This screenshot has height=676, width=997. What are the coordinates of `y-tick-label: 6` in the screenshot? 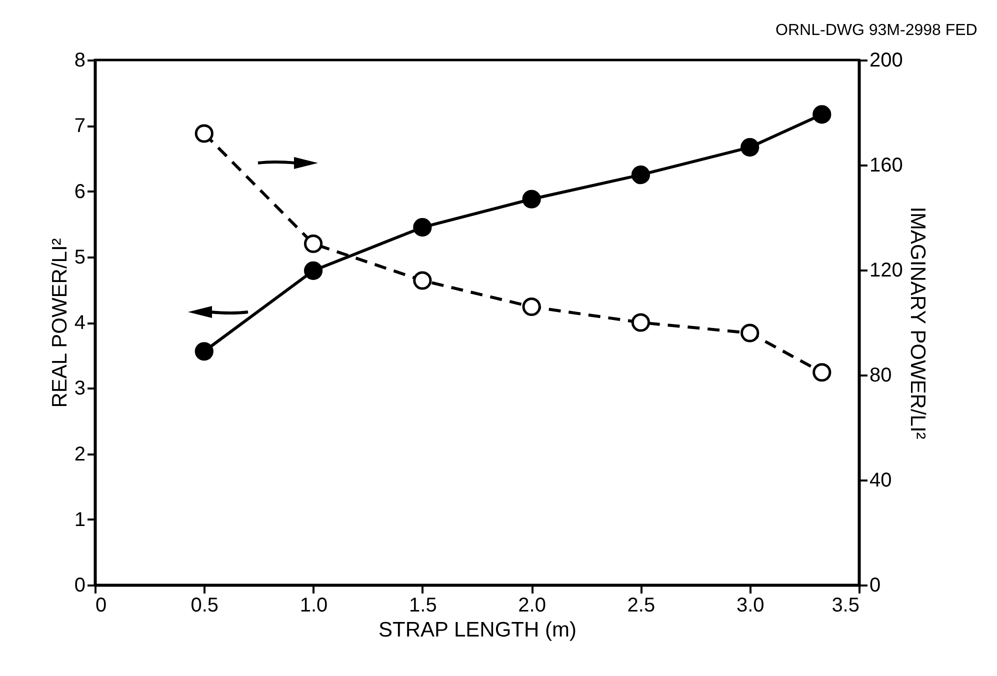 It's located at (80, 191).